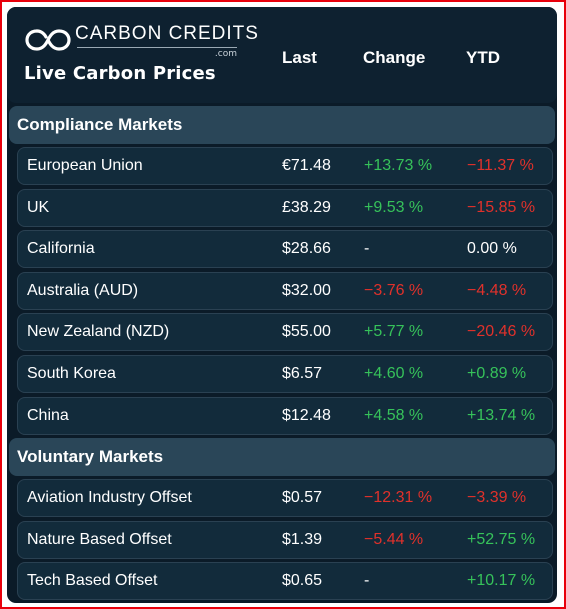  What do you see at coordinates (398, 497) in the screenshot?
I see `change-value: −12.31 %` at bounding box center [398, 497].